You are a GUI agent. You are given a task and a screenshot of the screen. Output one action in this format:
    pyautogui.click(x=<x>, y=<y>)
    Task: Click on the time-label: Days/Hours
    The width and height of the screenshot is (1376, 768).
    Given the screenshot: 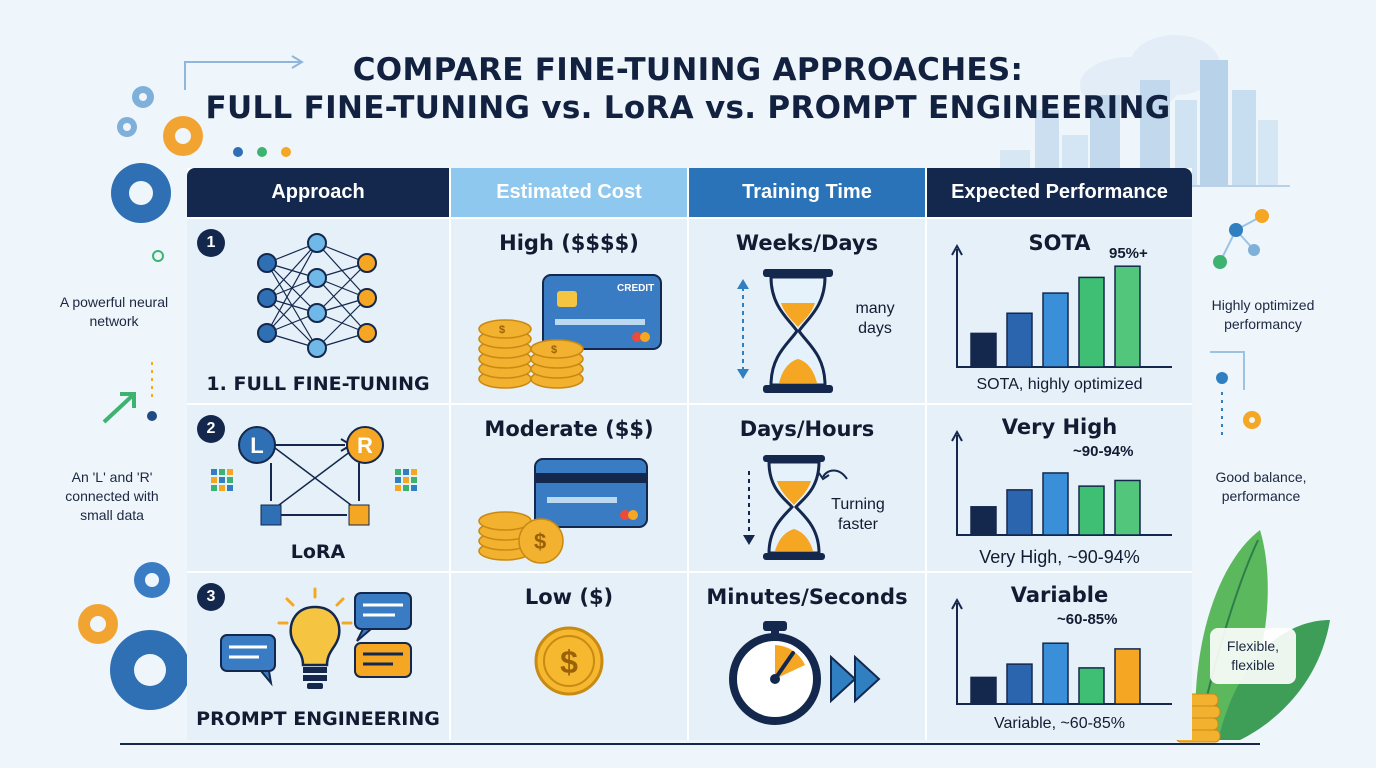 What is the action you would take?
    pyautogui.click(x=807, y=429)
    